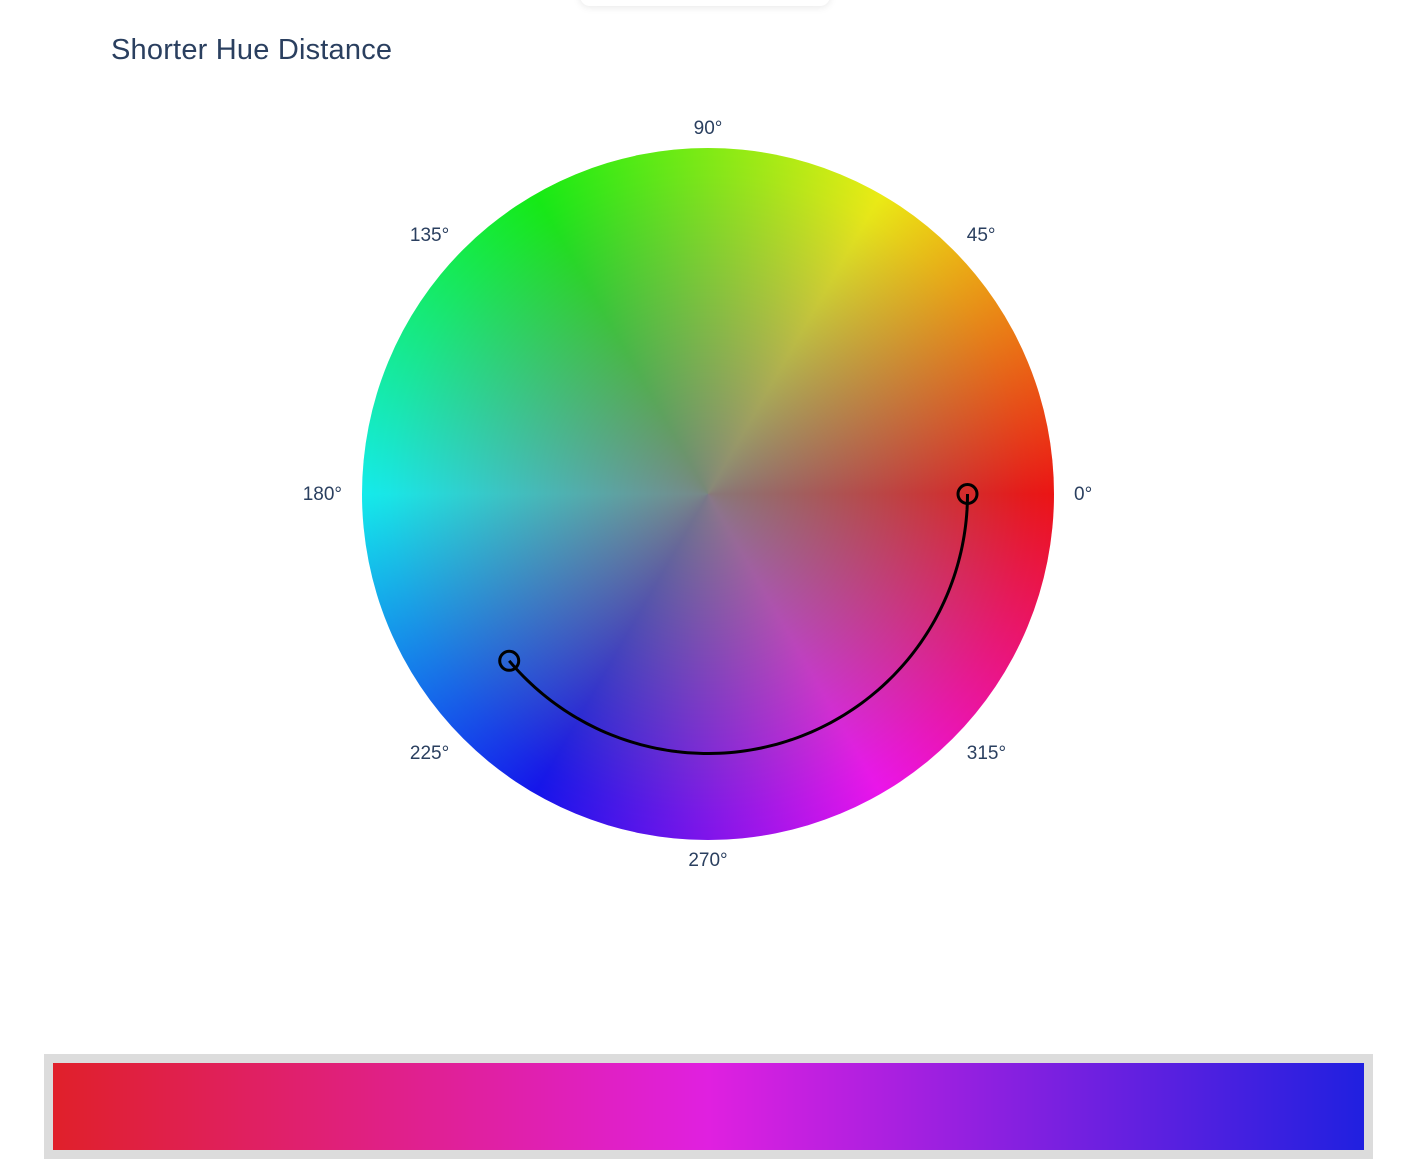 The height and width of the screenshot is (1162, 1412). Describe the element at coordinates (509, 660) in the screenshot. I see `end-hue-marker` at that location.